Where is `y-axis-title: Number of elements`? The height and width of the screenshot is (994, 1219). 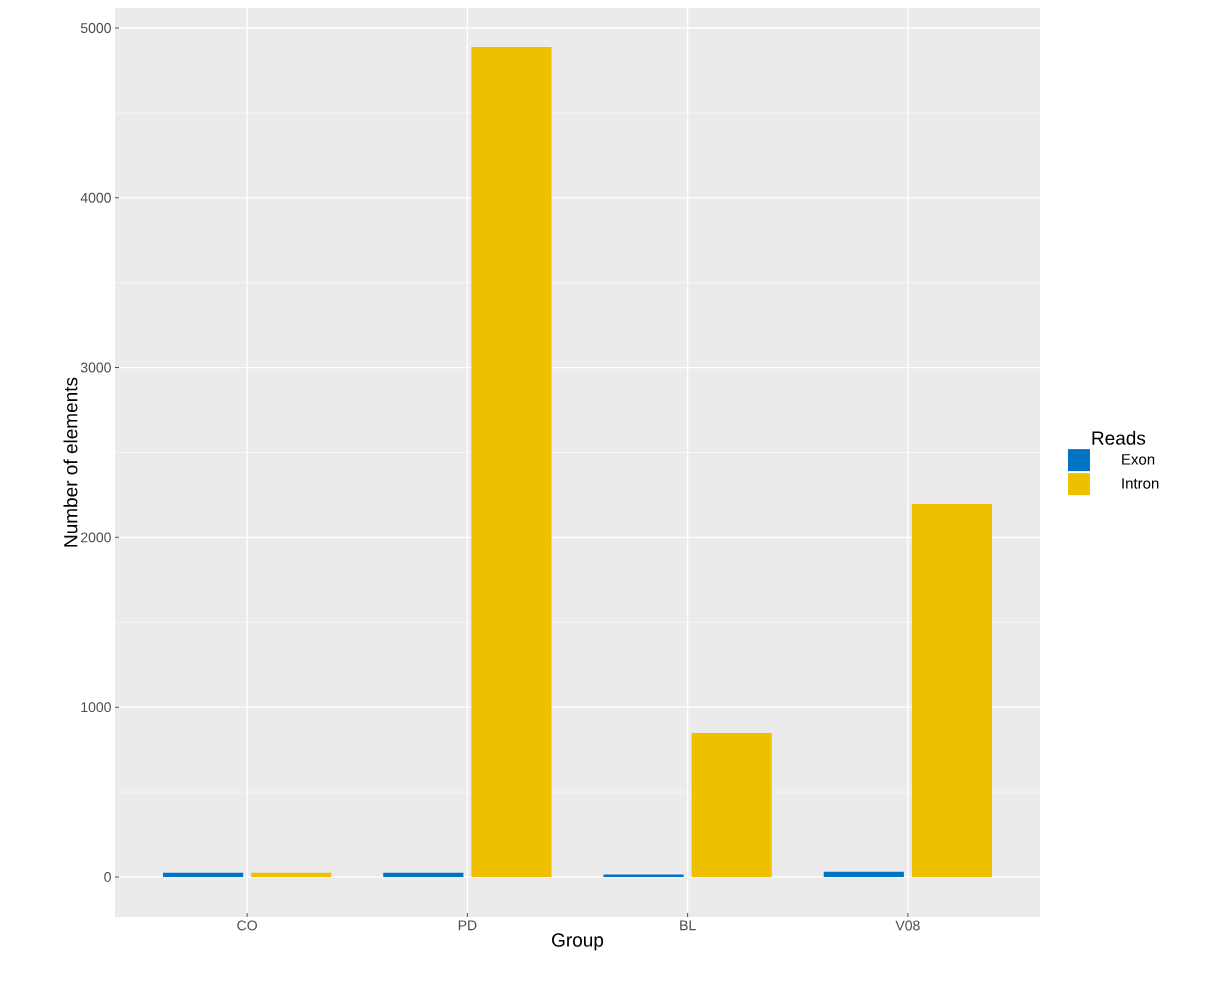 y-axis-title: Number of elements is located at coordinates (70, 462).